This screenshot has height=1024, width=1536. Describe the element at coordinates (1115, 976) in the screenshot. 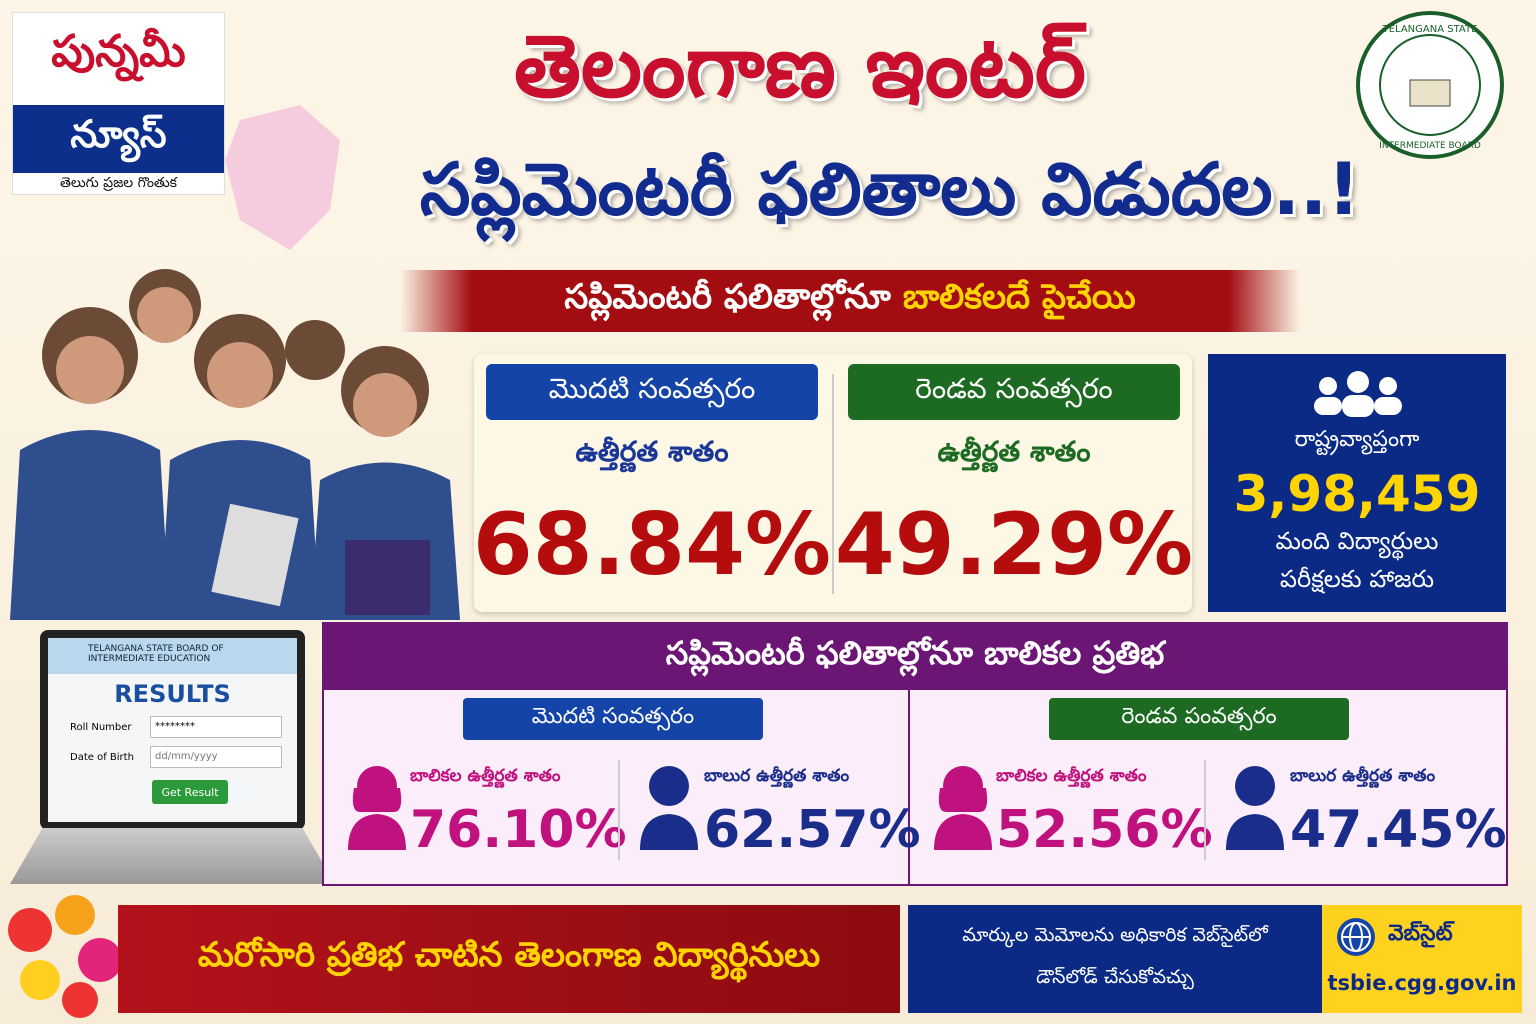

I see `note-line2: డౌన్‌లోడ్ చేసుకోవచ్చు` at that location.